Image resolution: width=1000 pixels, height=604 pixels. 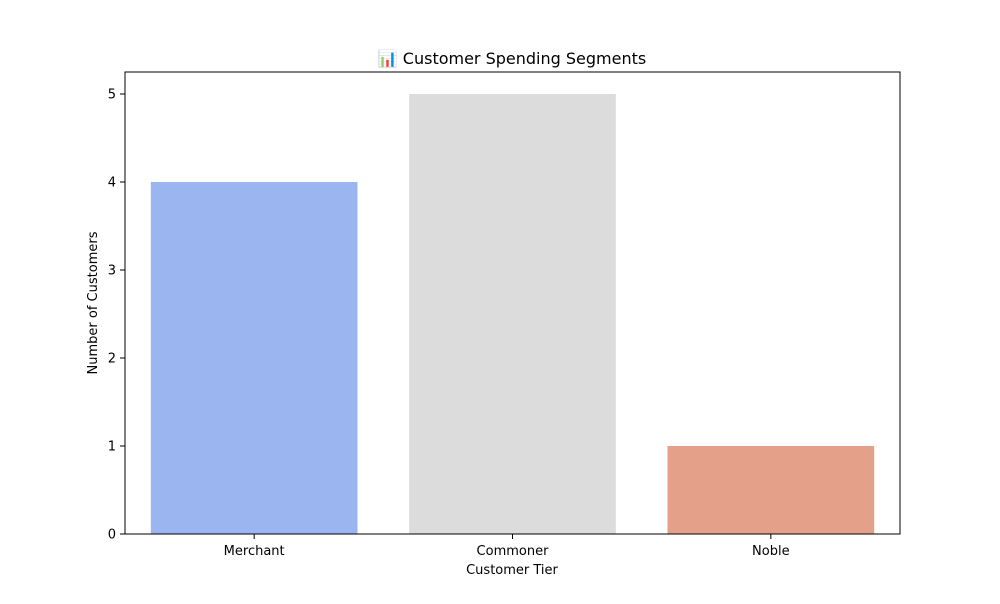 I want to click on y-tick-label: 3, so click(x=112, y=271).